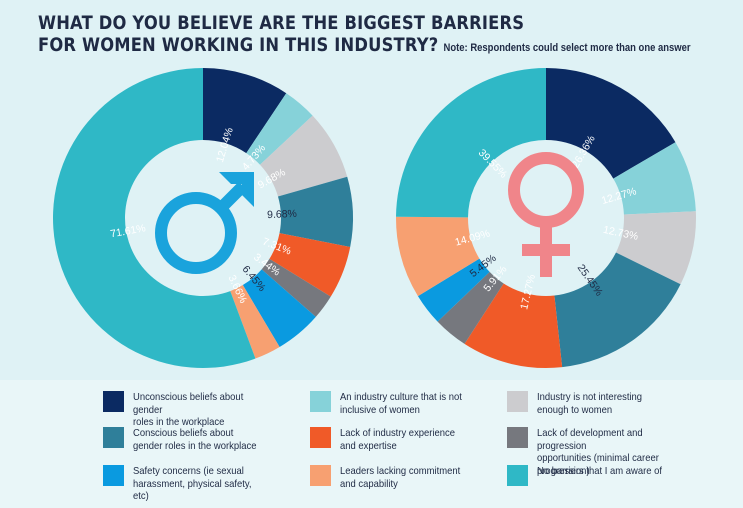  I want to click on legend-label-line-2: harassment, physical safety, etc), so click(192, 490).